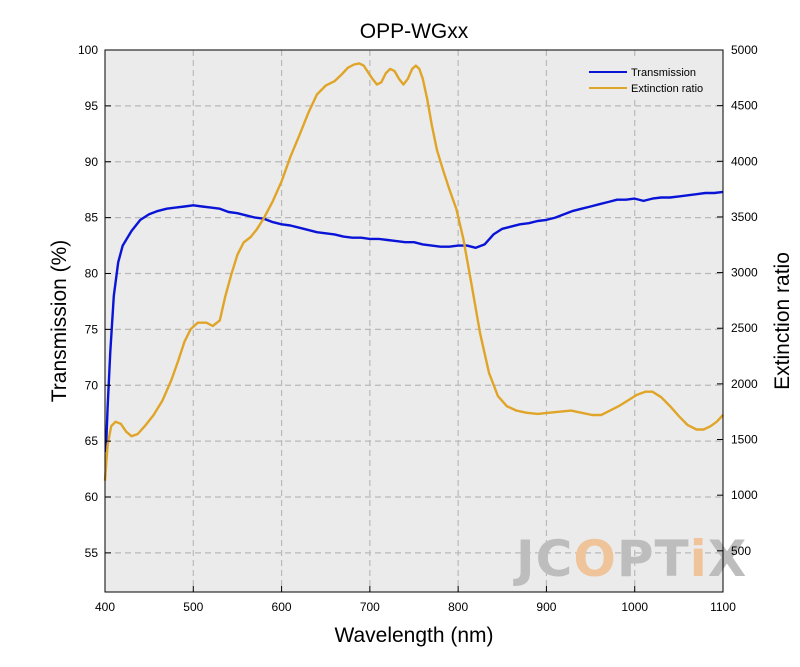 Image resolution: width=800 pixels, height=667 pixels. Describe the element at coordinates (92, 385) in the screenshot. I see `y-tick-label: 70` at that location.